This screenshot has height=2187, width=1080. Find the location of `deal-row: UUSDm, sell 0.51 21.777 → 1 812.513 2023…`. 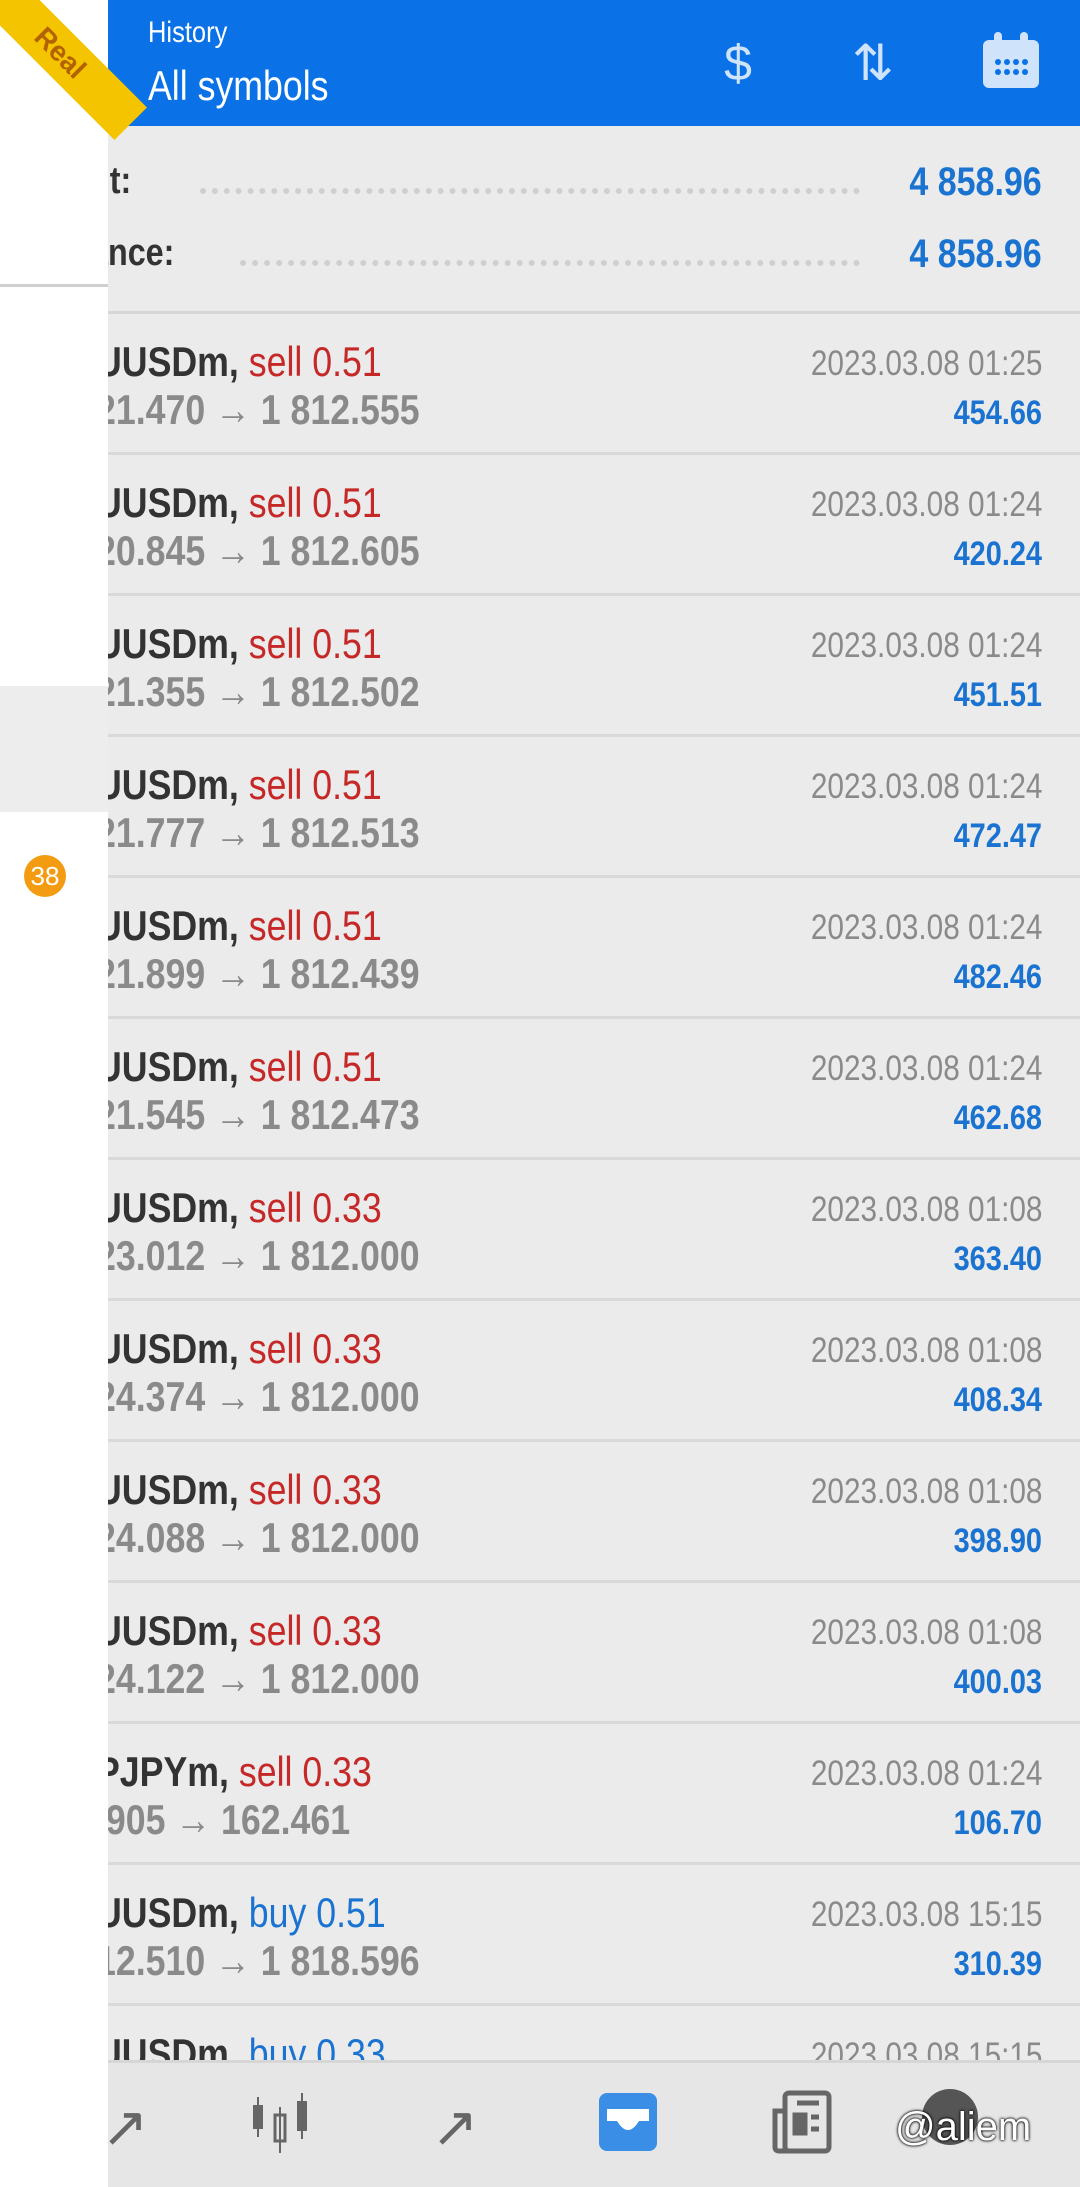

deal-row: UUSDm, sell 0.51 21.777 → 1 812.513 2023… is located at coordinates (540, 807).